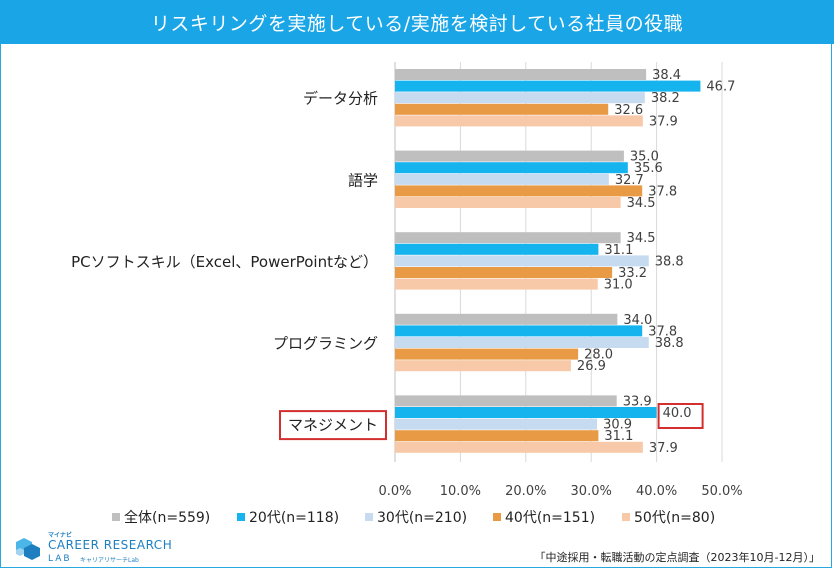 This screenshot has height=570, width=834. What do you see at coordinates (666, 75) in the screenshot?
I see `data-label: 38.4` at bounding box center [666, 75].